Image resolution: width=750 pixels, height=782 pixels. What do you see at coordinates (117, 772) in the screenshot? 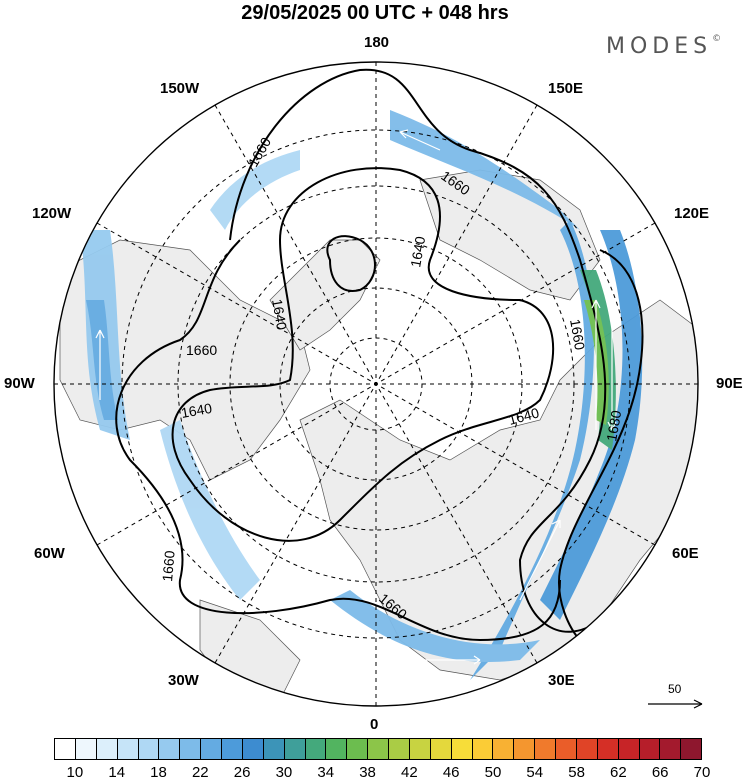
I see `colorbar-label: 14` at bounding box center [117, 772].